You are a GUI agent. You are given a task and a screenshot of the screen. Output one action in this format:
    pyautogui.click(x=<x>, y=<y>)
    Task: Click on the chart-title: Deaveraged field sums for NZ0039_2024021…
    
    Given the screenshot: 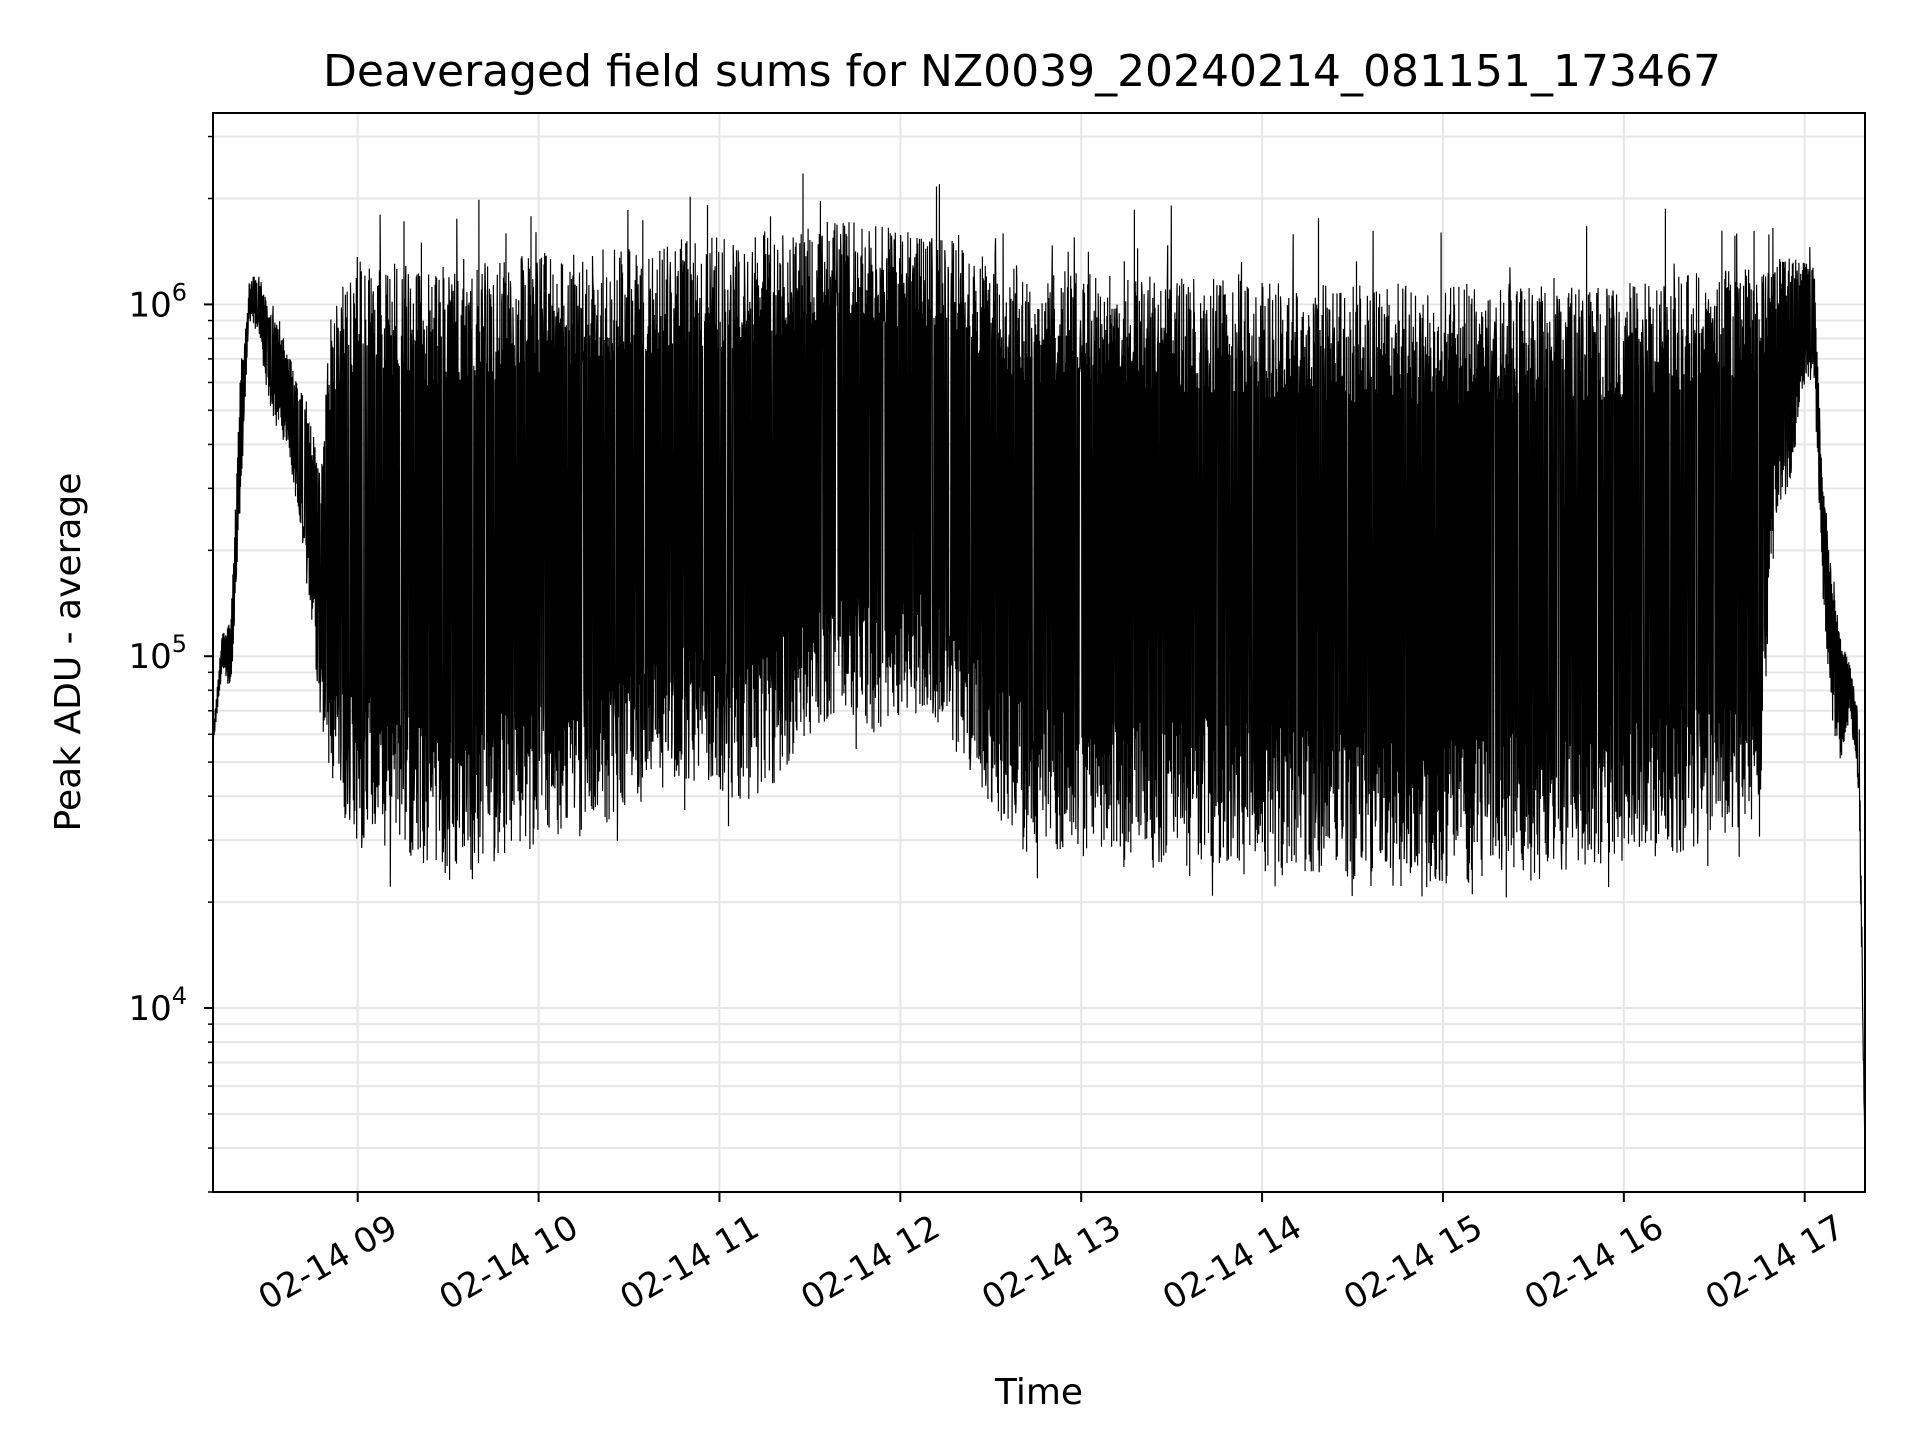 What is the action you would take?
    pyautogui.click(x=1022, y=71)
    